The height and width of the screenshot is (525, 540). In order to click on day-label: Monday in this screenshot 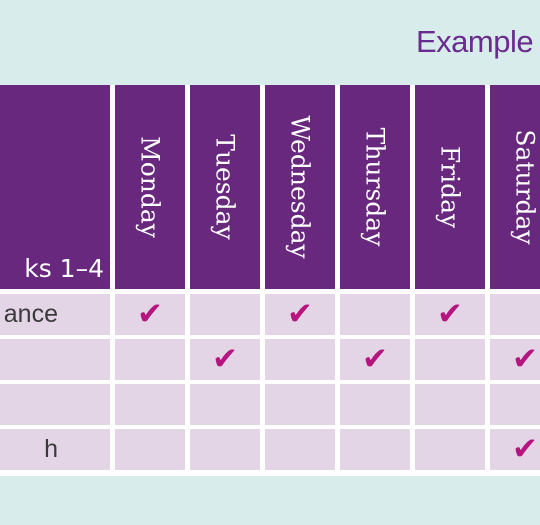, I will do `click(150, 187)`.